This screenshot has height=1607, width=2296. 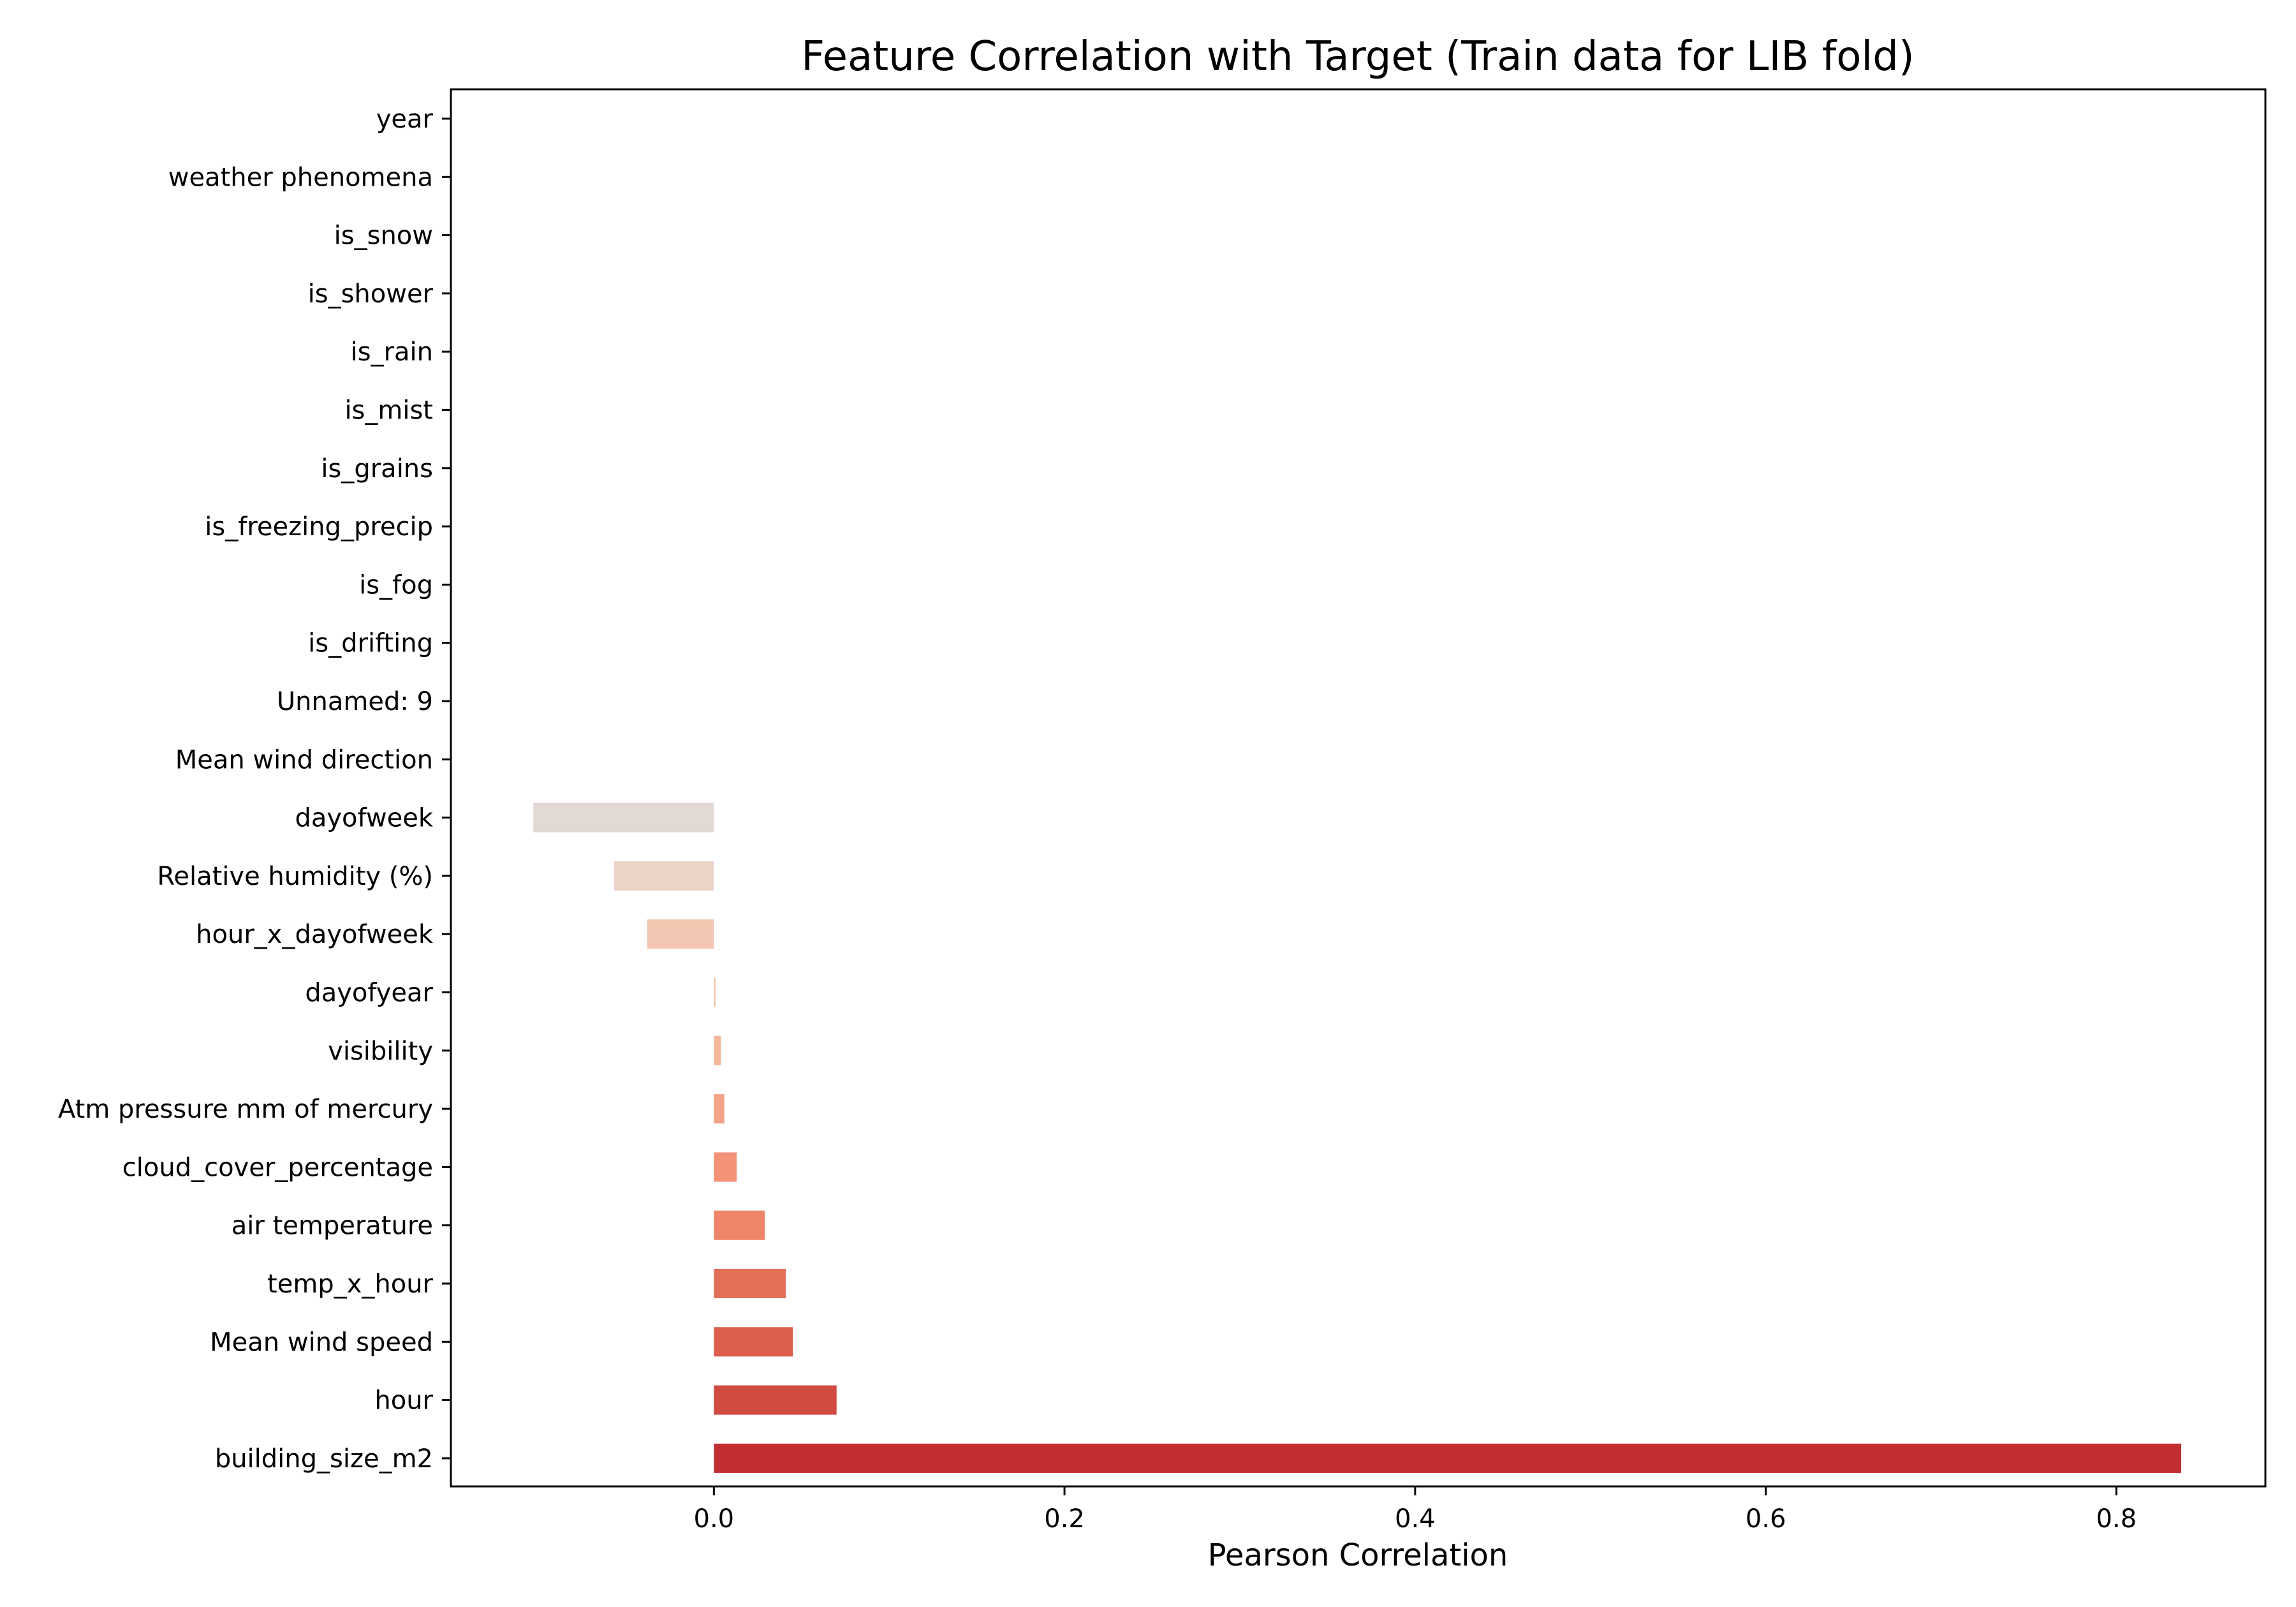 I want to click on y-tick-label: cloud_cover_percentage, so click(x=277, y=1167).